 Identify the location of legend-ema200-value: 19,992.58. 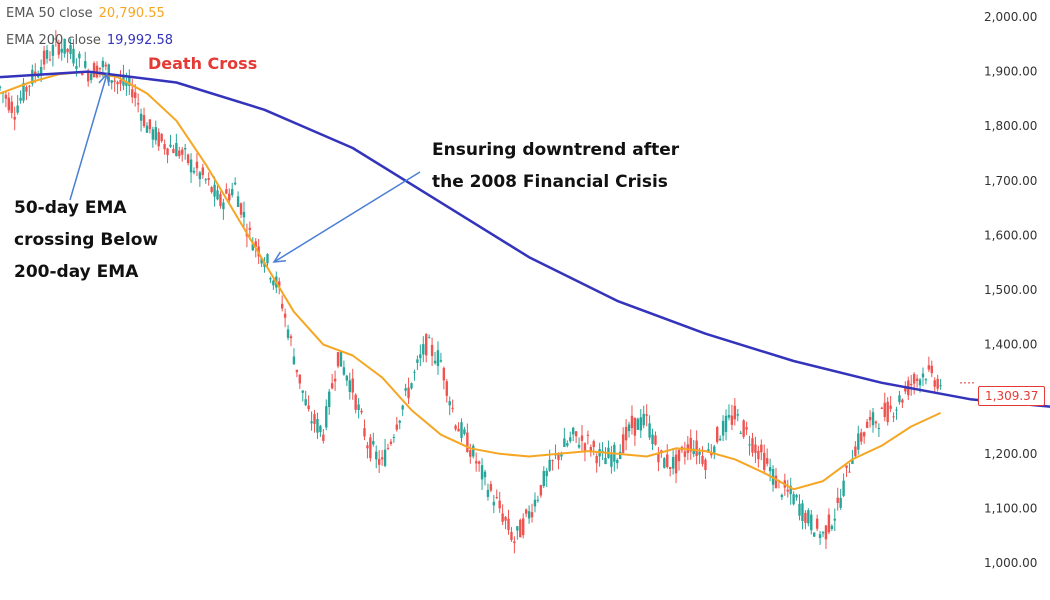
(140, 40).